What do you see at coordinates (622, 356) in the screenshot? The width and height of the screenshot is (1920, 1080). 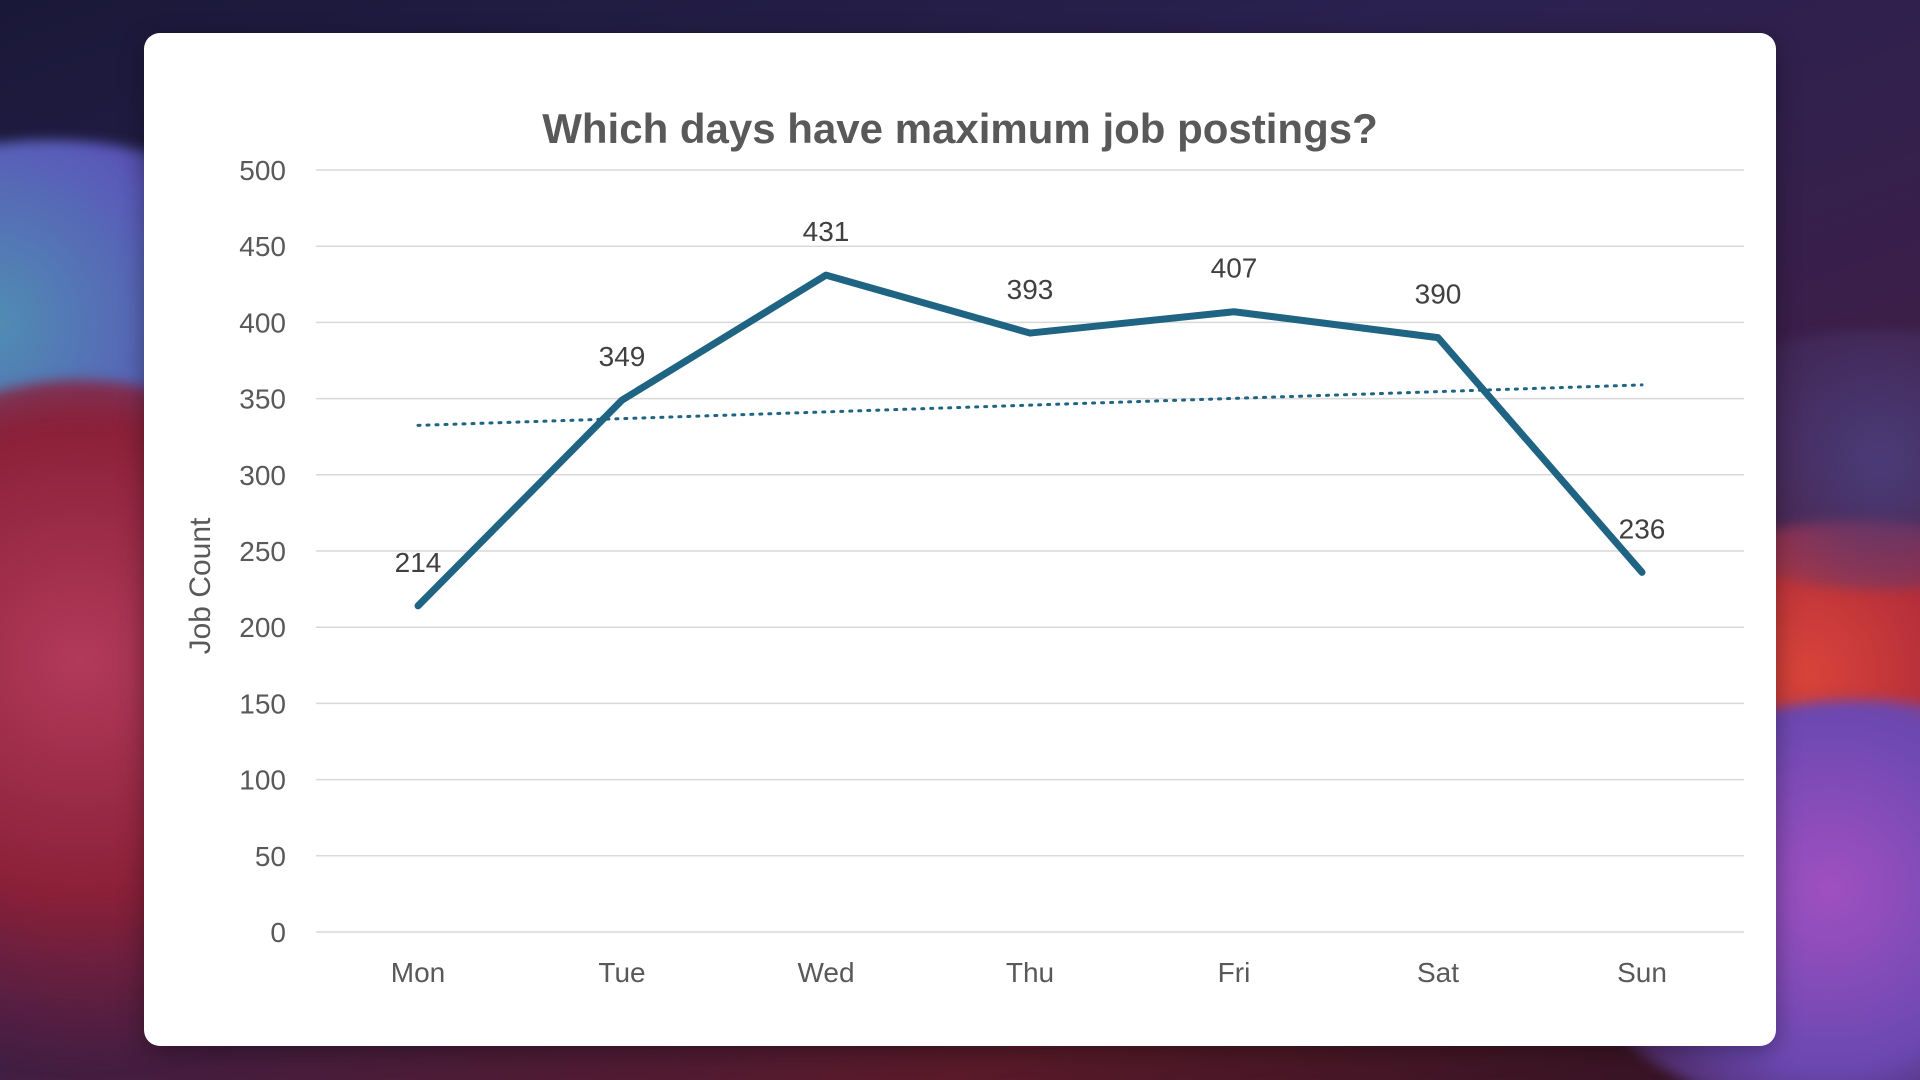 I see `data-label: 349` at bounding box center [622, 356].